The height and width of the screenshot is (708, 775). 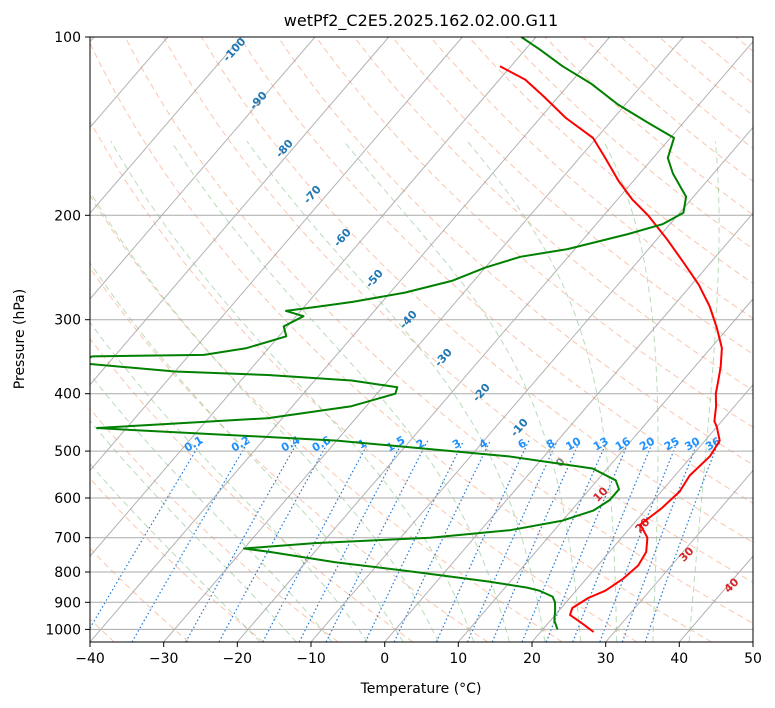 I want to click on x-tick-label: −30, so click(x=164, y=659).